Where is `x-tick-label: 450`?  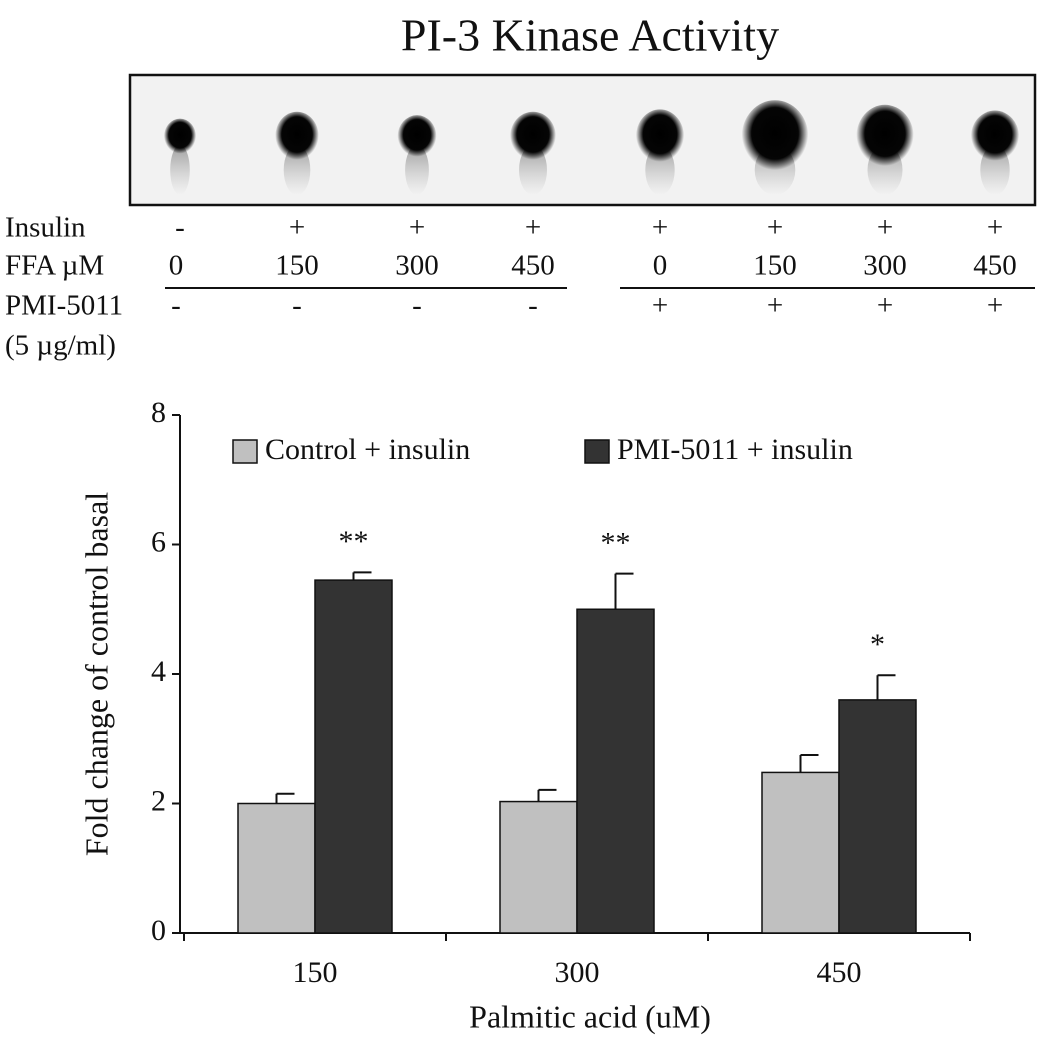 x-tick-label: 450 is located at coordinates (839, 972).